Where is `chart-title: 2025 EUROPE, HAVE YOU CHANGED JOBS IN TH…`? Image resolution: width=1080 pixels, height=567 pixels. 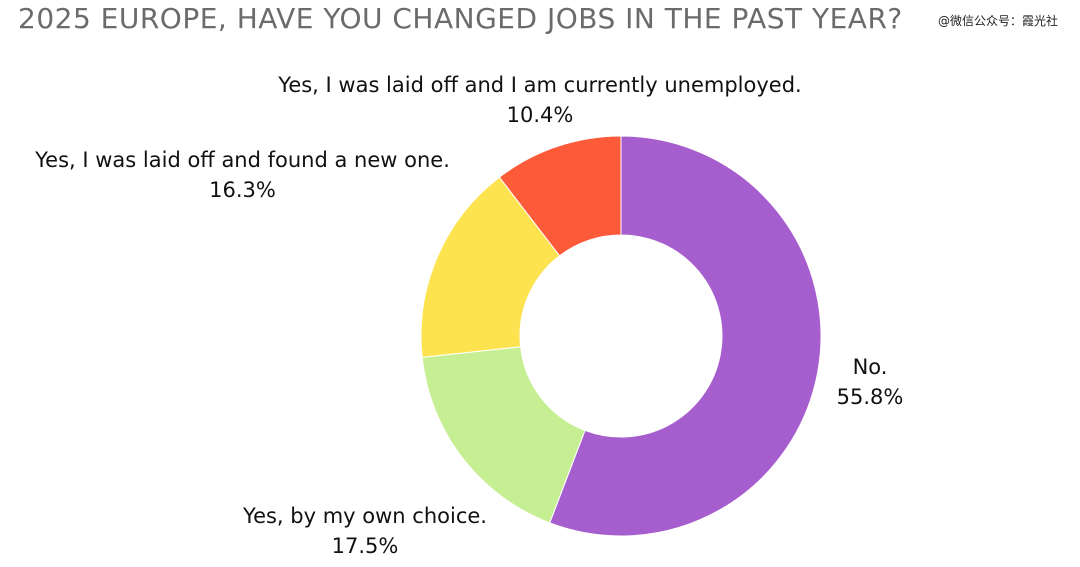 chart-title: 2025 EUROPE, HAVE YOU CHANGED JOBS IN TH… is located at coordinates (460, 18).